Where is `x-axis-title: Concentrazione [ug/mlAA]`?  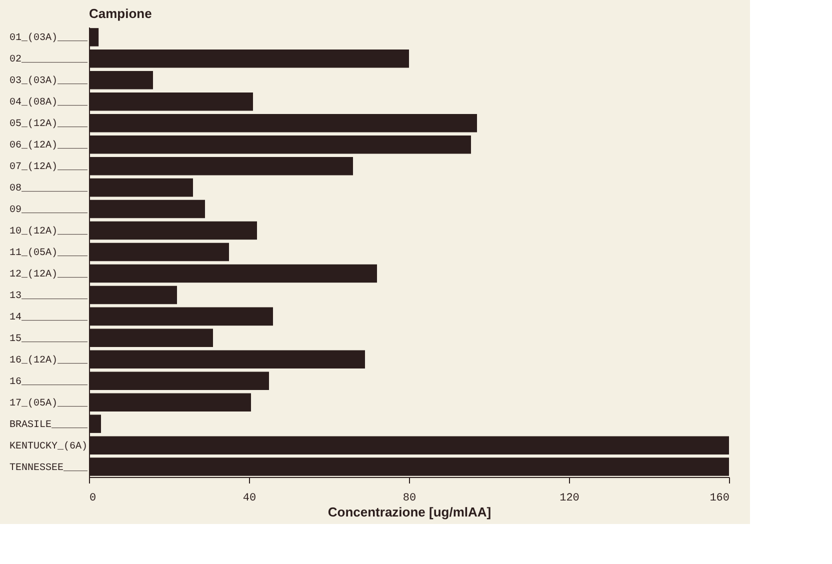 x-axis-title: Concentrazione [ug/mlAA] is located at coordinates (410, 512).